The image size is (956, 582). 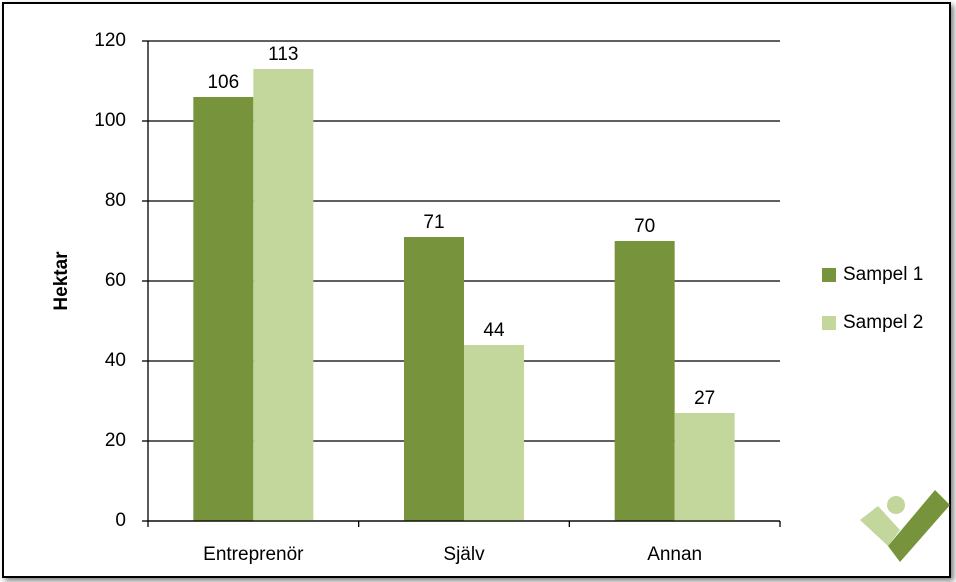 What do you see at coordinates (120, 520) in the screenshot?
I see `y-tick-label: 0` at bounding box center [120, 520].